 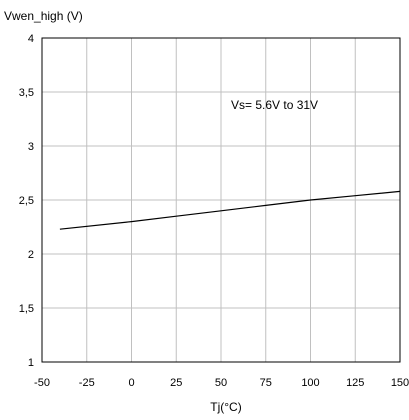 What do you see at coordinates (26, 309) in the screenshot?
I see `y-tick-label: 1,5` at bounding box center [26, 309].